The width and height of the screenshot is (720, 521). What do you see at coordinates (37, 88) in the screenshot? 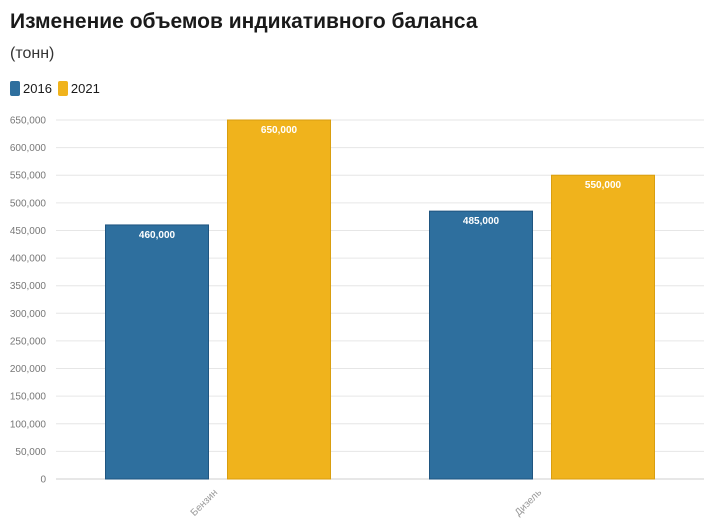
I see `legend-label-2016: 2016` at bounding box center [37, 88].